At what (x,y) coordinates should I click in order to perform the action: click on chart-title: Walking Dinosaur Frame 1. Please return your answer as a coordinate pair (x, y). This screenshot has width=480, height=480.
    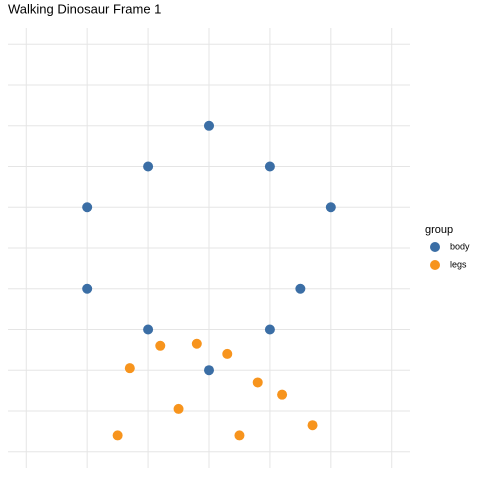
    Looking at the image, I should click on (84, 8).